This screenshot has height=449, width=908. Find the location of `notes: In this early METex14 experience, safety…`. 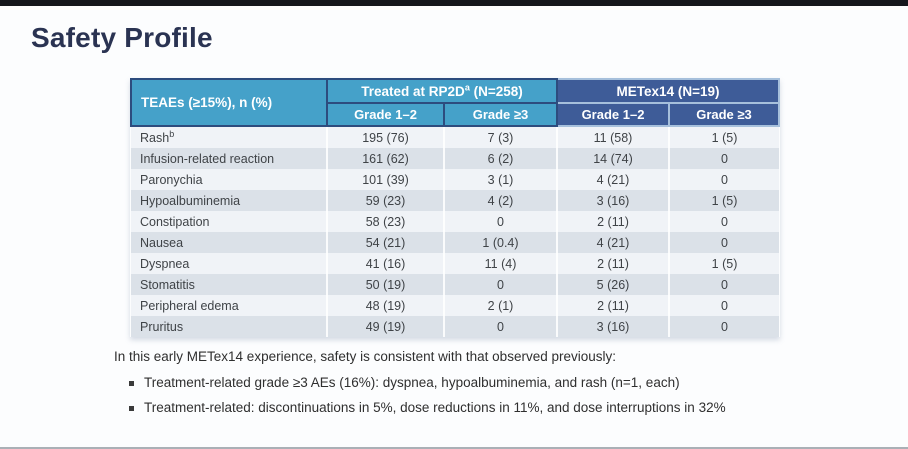

notes: In this early METex14 experience, safety… is located at coordinates (474, 387).